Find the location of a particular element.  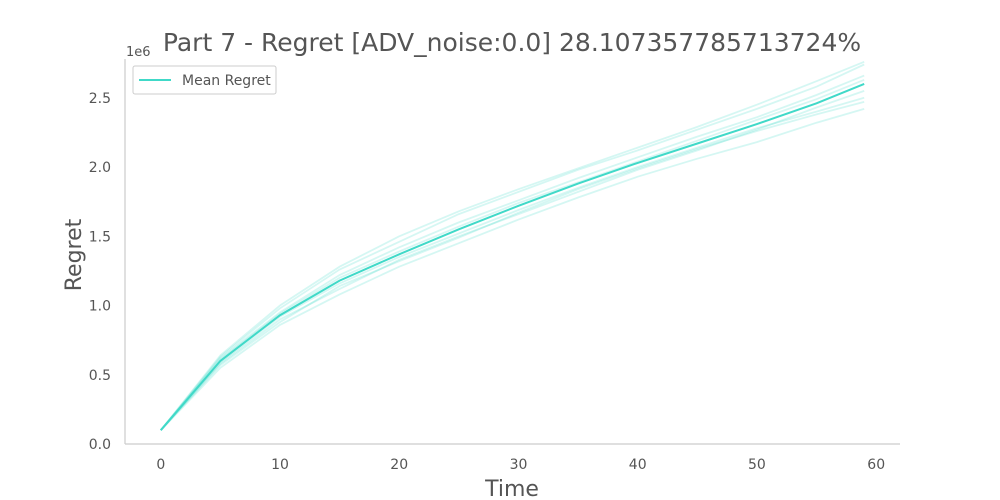

x-tick-label: 20 is located at coordinates (399, 465).